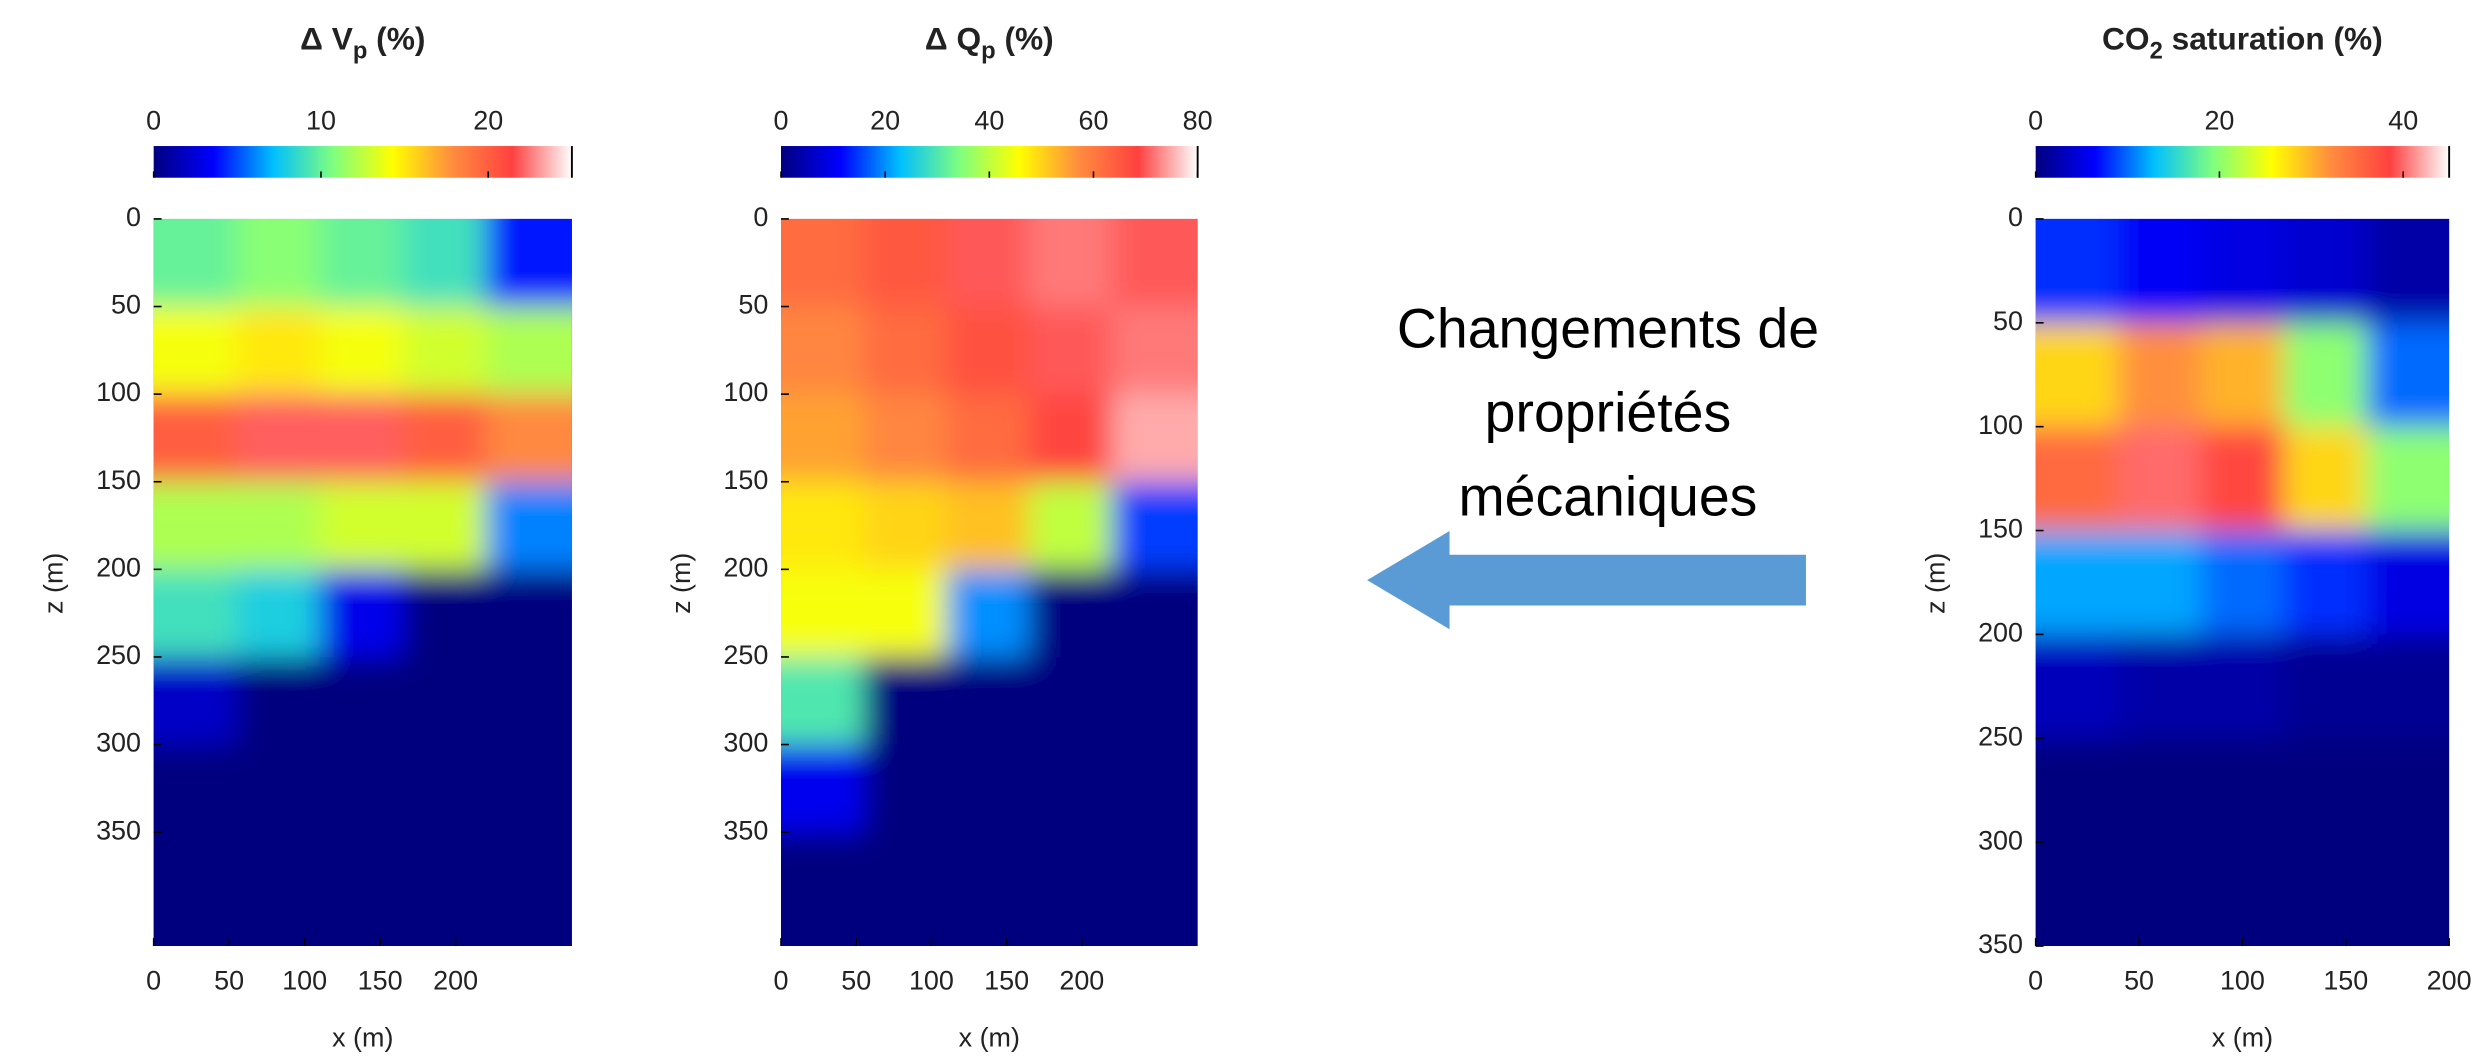  What do you see at coordinates (118, 392) in the screenshot?
I see `y-tick-label: 100` at bounding box center [118, 392].